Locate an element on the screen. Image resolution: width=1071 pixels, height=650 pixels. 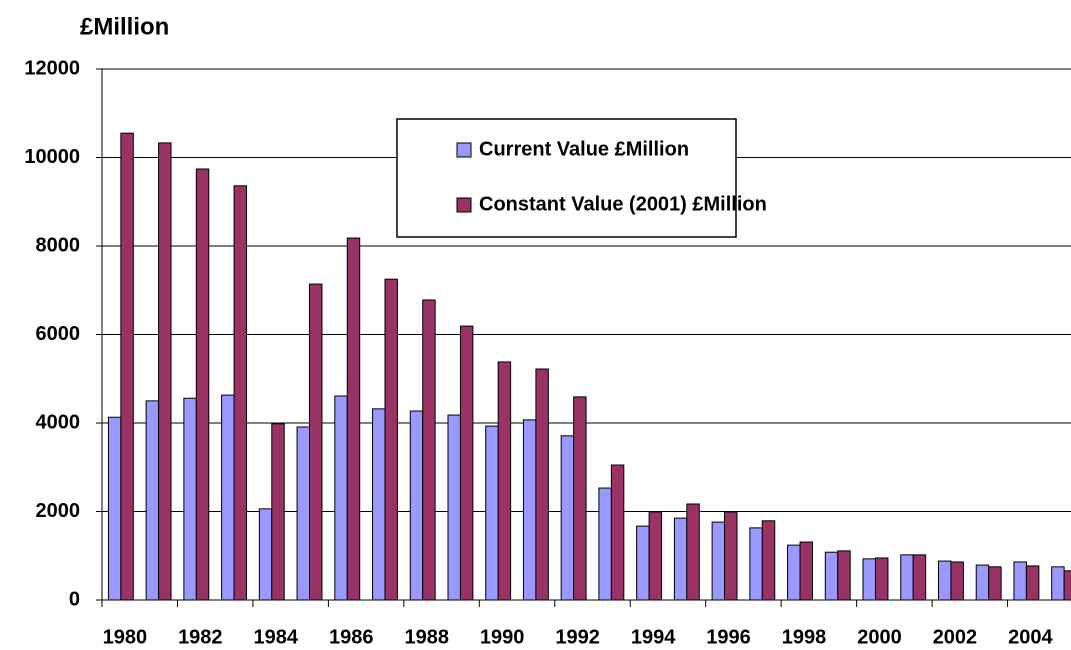
legend-label: Constant Value (2001) £Million is located at coordinates (623, 204).